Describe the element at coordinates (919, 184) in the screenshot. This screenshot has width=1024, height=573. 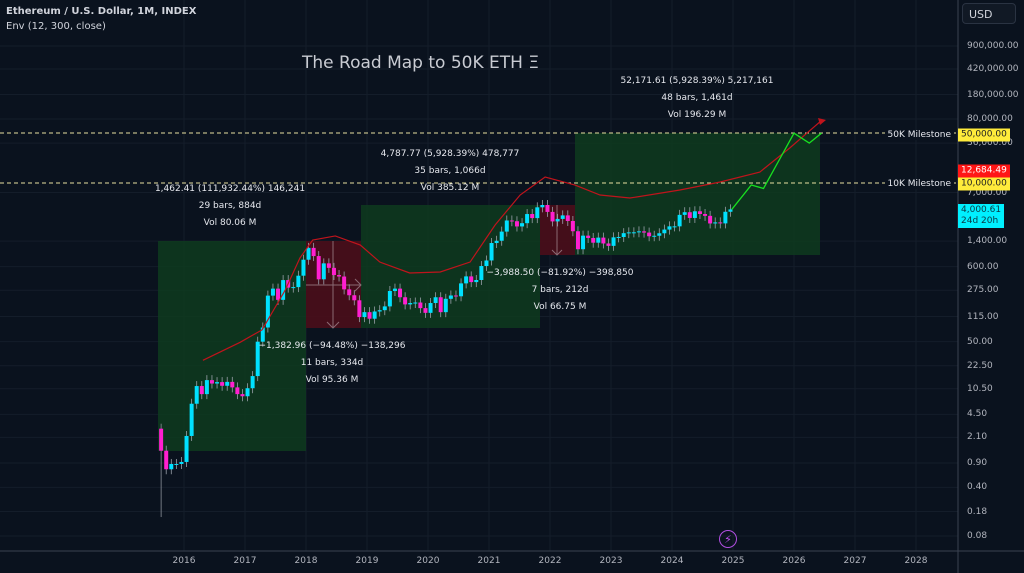
I see `milestone-10k-label: 10K Milestone` at that location.